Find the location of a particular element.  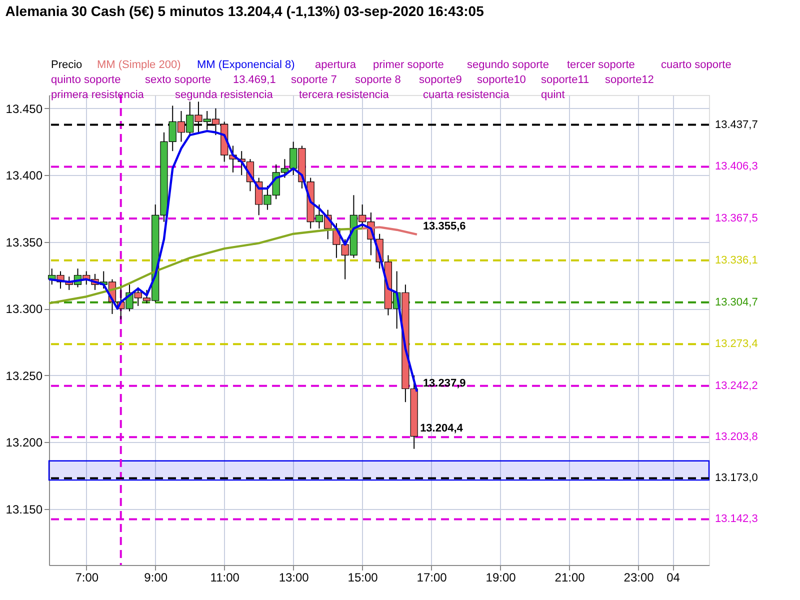

y-tick-label: 13.250 is located at coordinates (24, 375).